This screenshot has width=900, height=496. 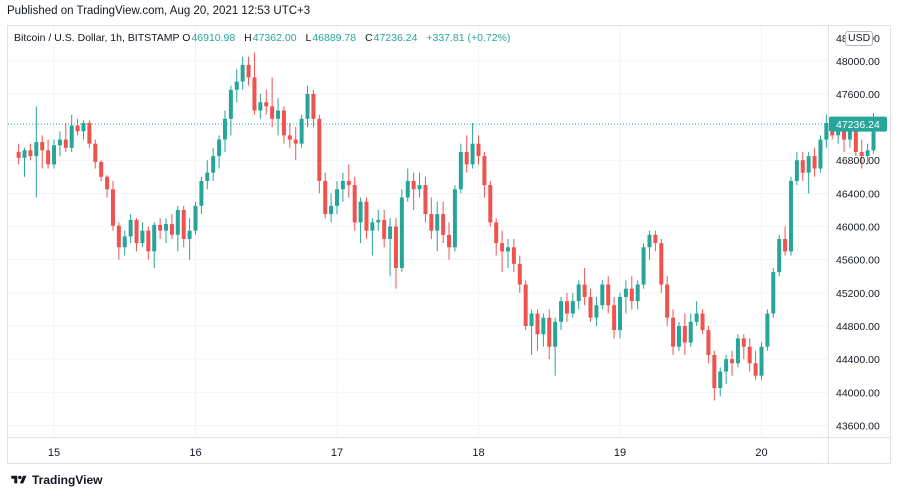 What do you see at coordinates (859, 38) in the screenshot?
I see `currency-badge: USD` at bounding box center [859, 38].